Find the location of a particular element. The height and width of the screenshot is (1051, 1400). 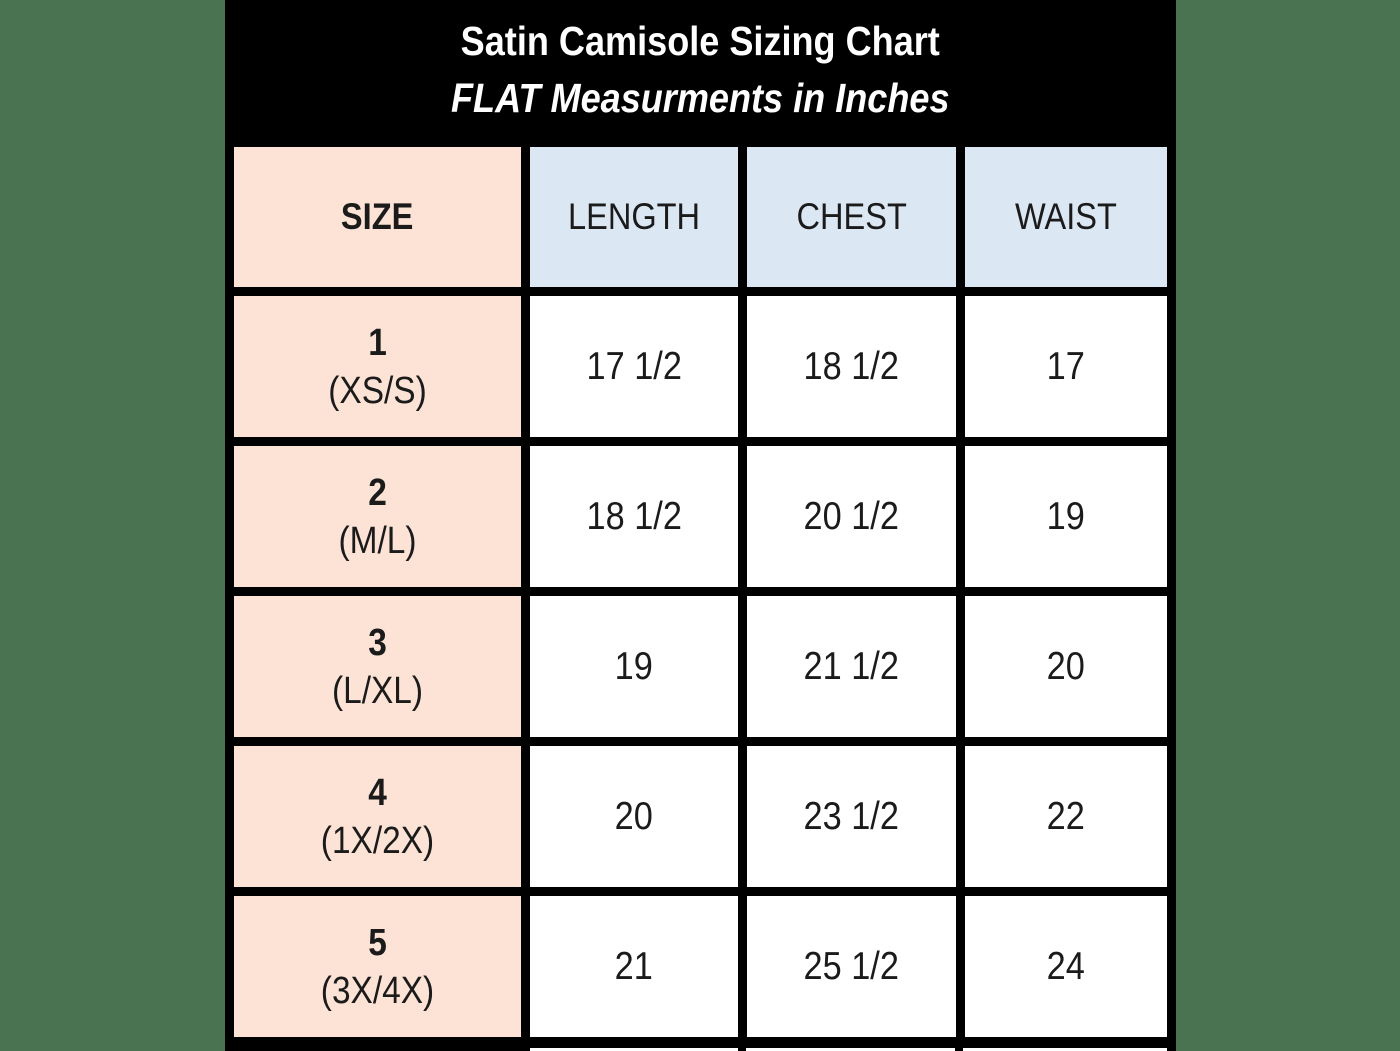

size-range: (1X/2X) is located at coordinates (377, 840).